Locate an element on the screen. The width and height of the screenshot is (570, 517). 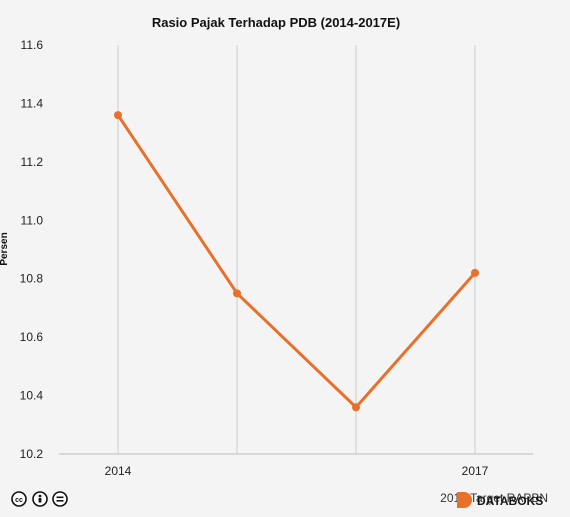
y-tick-label: 10.2 is located at coordinates (32, 454).